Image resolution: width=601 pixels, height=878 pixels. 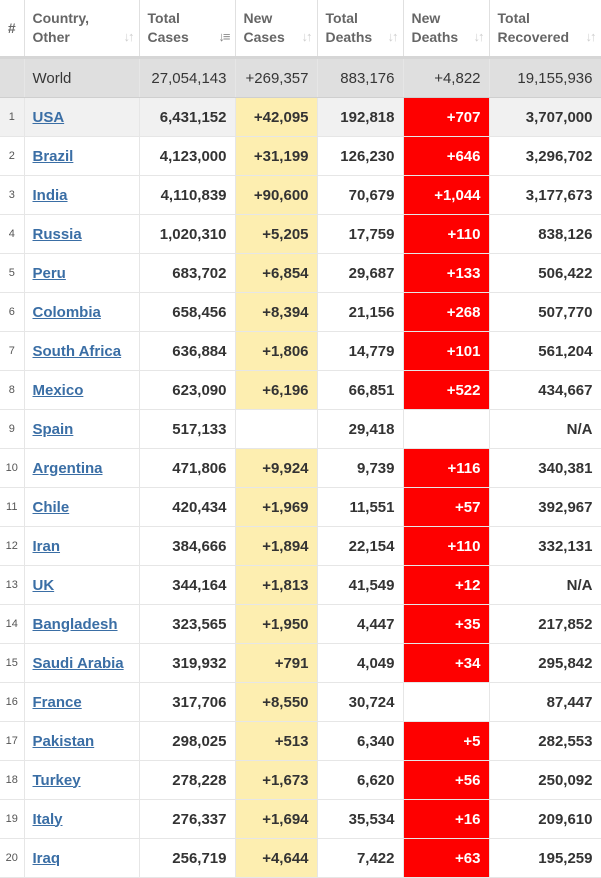 I want to click on country-link: Pakistan, so click(x=63, y=741).